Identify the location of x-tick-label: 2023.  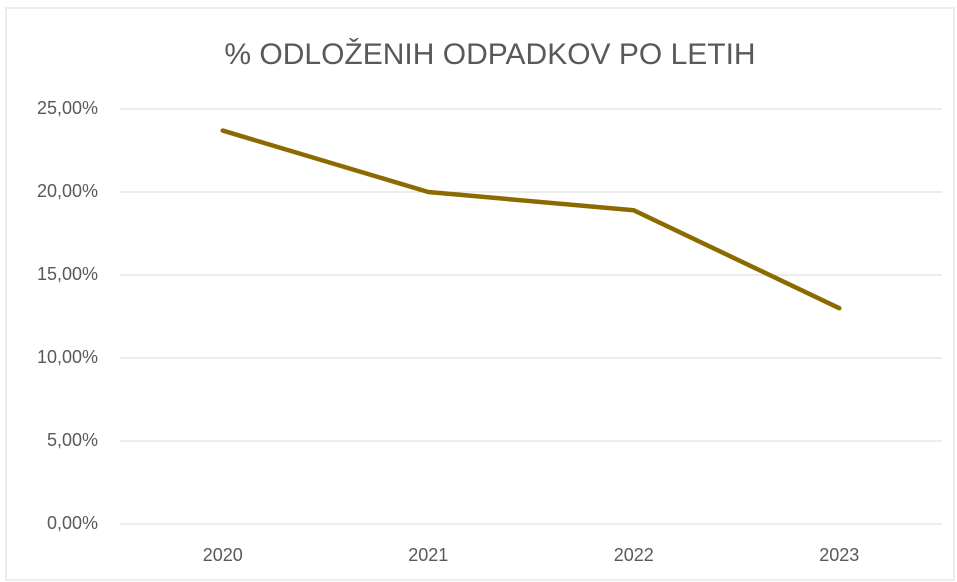
(839, 555).